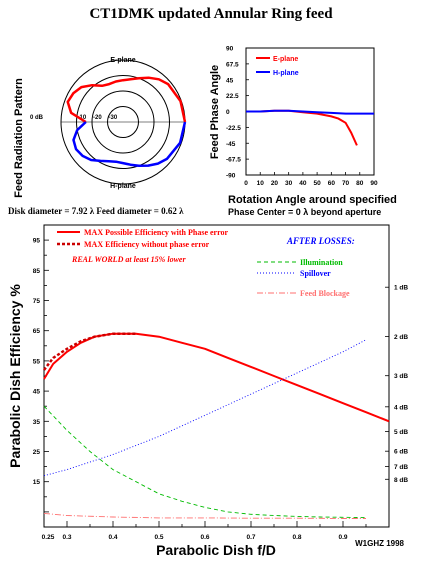  I want to click on phase-curves, so click(310, 127).